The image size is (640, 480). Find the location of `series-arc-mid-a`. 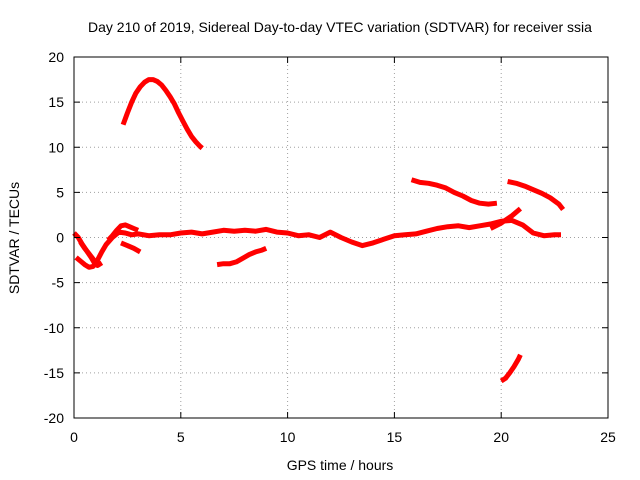

series-arc-mid-a is located at coordinates (454, 192).